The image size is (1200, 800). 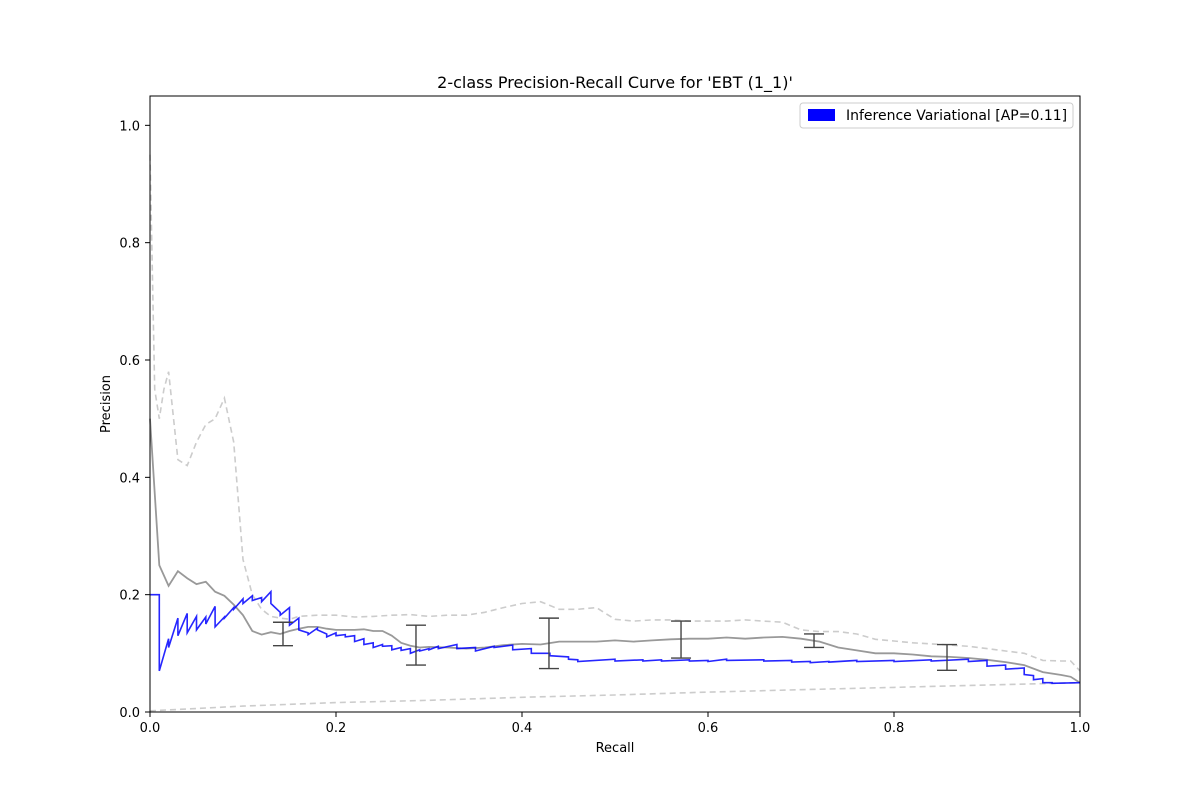 I want to click on legend: Inference Variational [AP=0.11], so click(x=936, y=115).